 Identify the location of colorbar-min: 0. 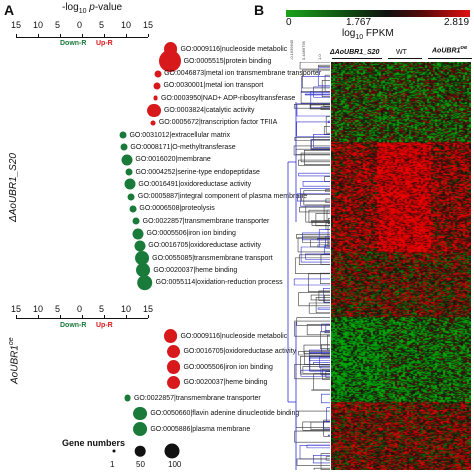
(289, 22).